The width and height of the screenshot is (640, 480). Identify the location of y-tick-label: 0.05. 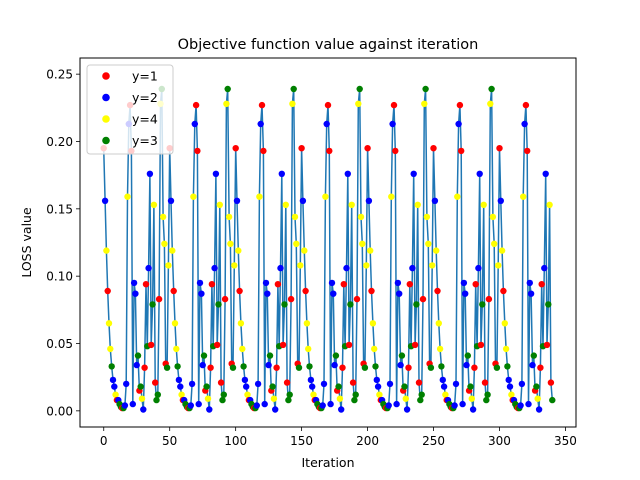
(59, 344).